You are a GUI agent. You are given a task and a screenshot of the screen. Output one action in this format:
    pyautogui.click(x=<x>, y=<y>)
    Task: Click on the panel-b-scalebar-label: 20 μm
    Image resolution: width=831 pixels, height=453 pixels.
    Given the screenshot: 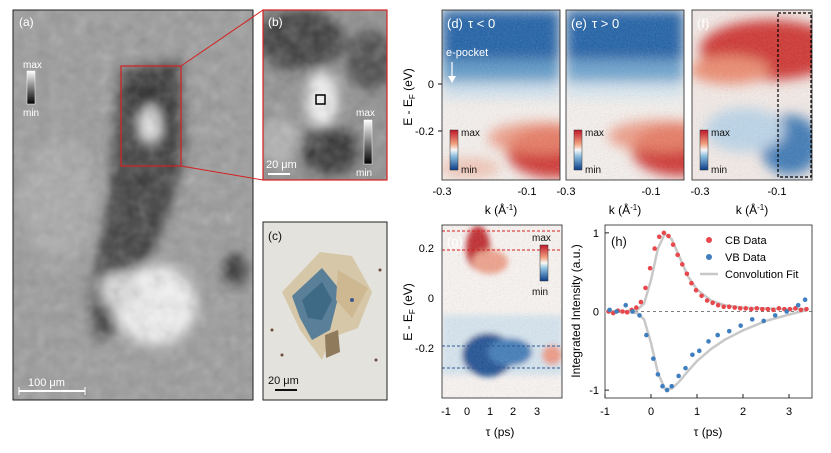 What is the action you would take?
    pyautogui.click(x=281, y=165)
    